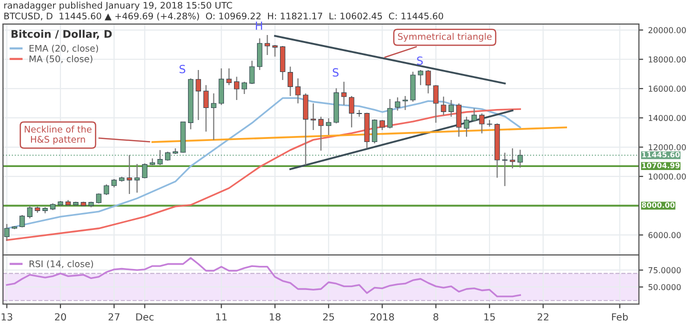 This screenshot has height=336, width=695. Describe the element at coordinates (64, 48) in the screenshot. I see `legend-label: EMA (20, close)` at that location.